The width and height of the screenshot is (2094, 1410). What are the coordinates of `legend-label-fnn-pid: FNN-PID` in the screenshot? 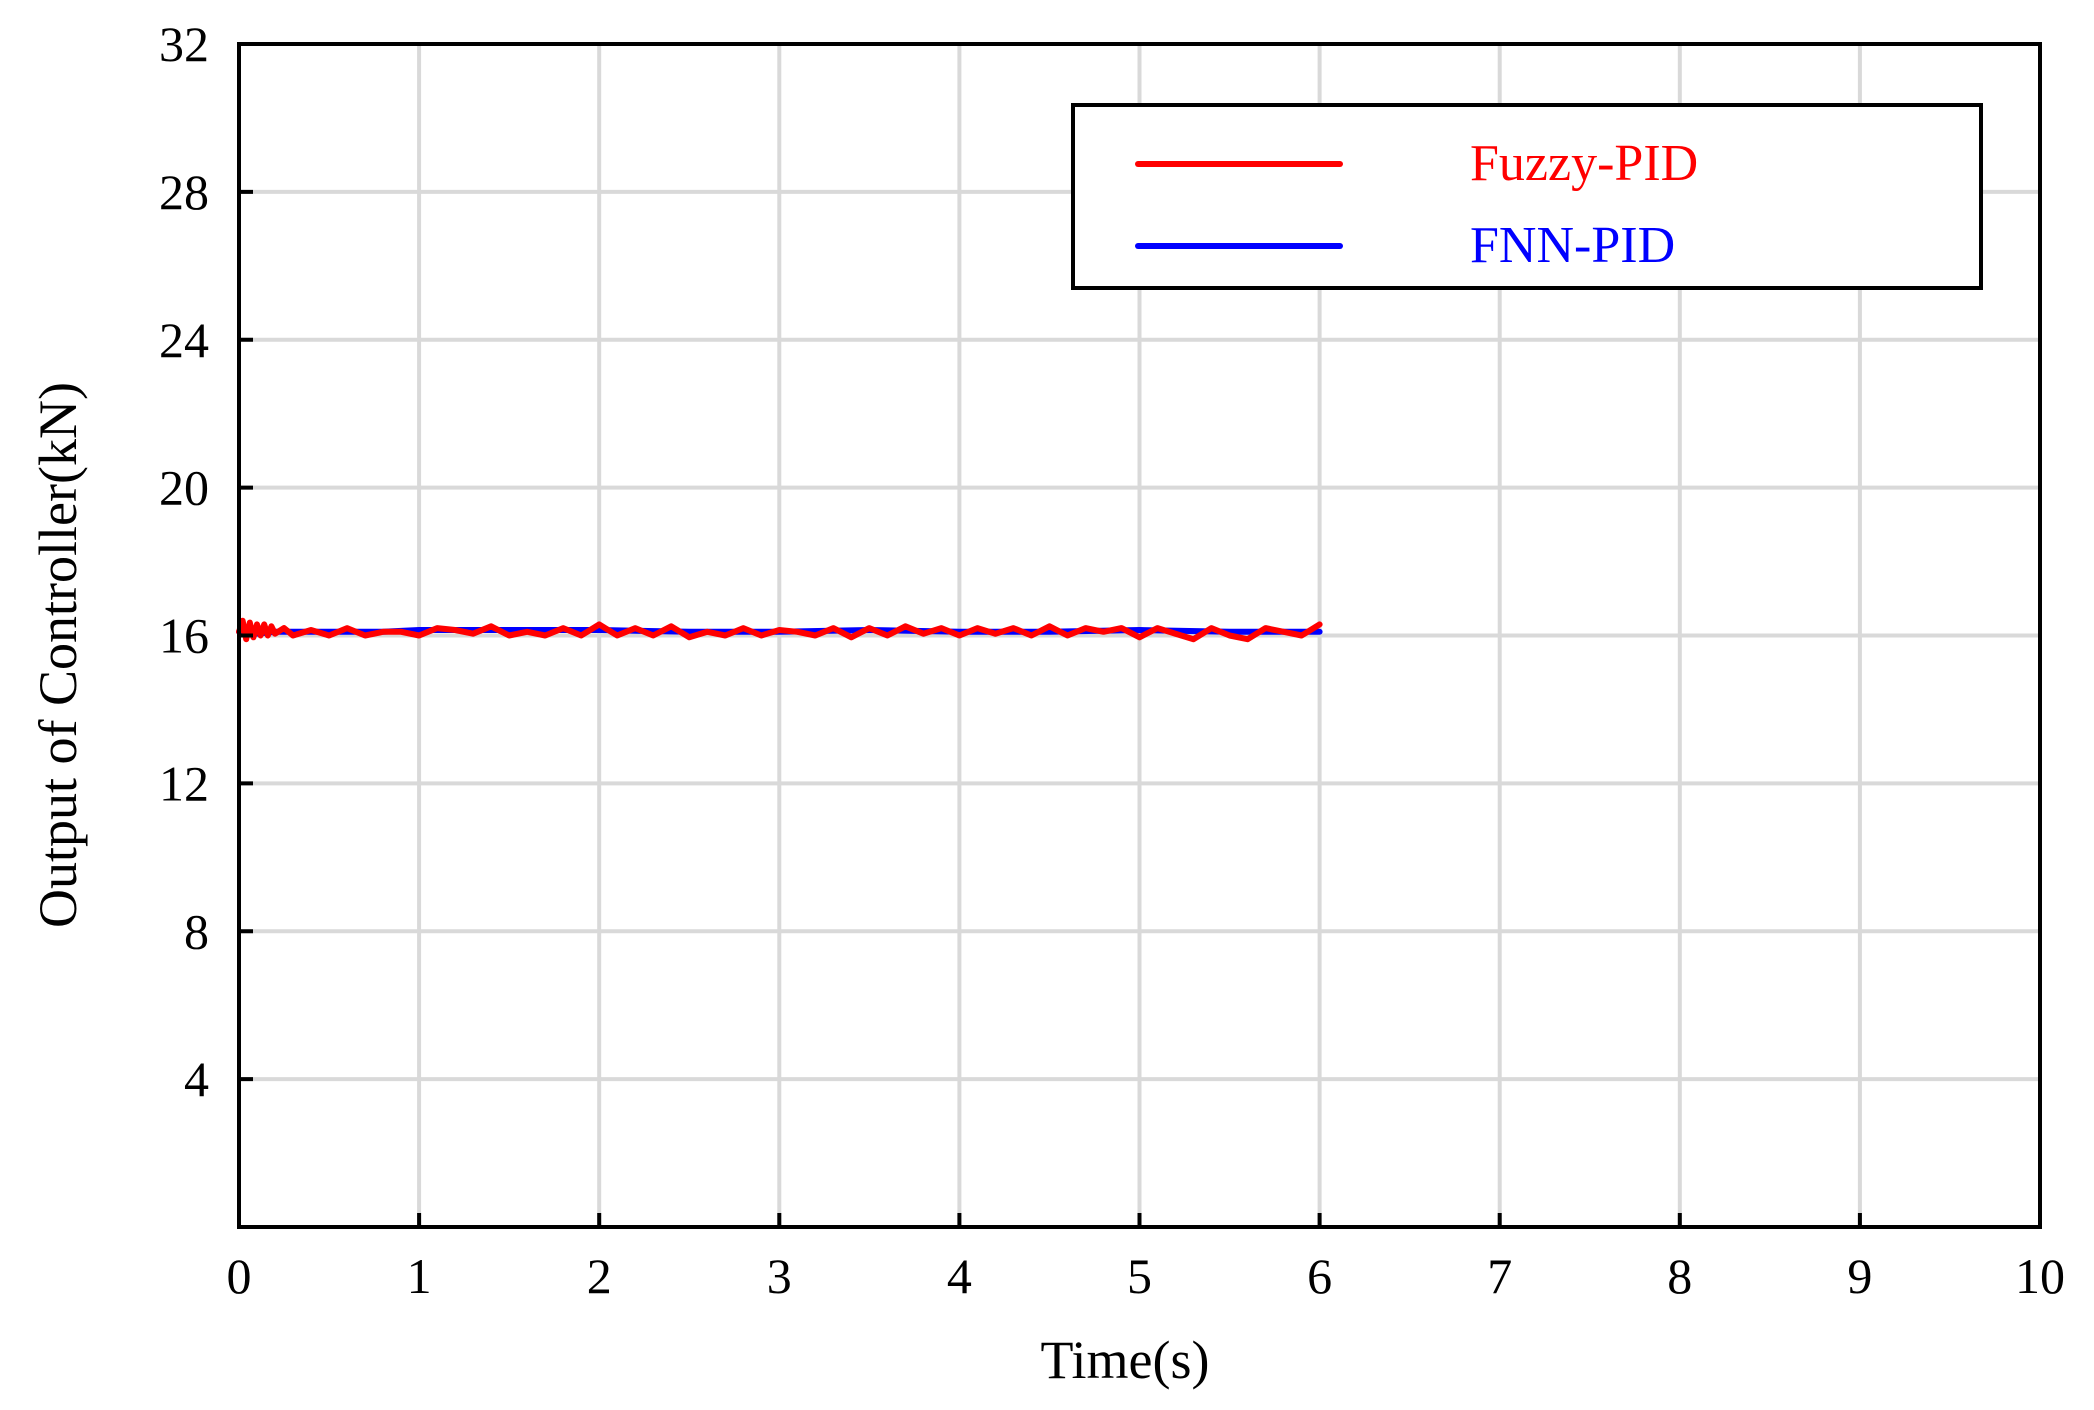 It's located at (1572, 245).